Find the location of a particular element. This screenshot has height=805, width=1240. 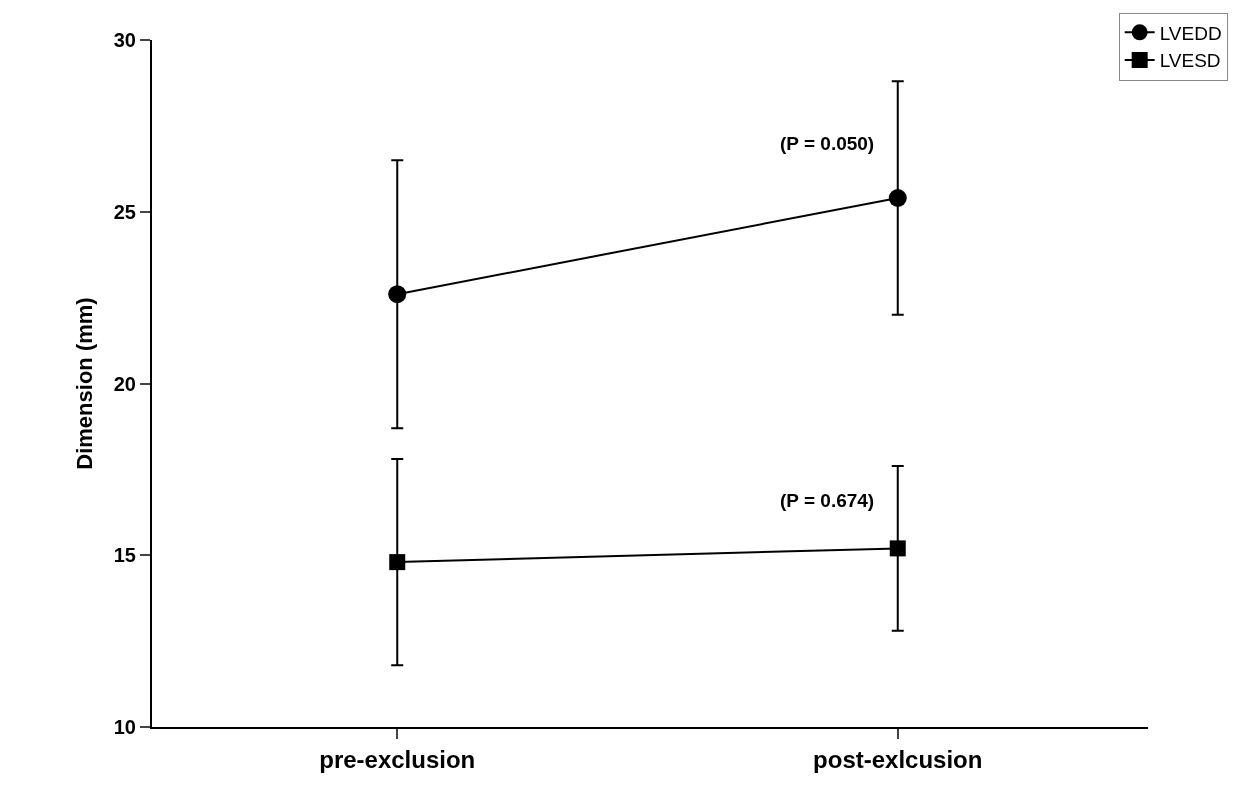

y-tick-label: 30 is located at coordinates (124, 40).